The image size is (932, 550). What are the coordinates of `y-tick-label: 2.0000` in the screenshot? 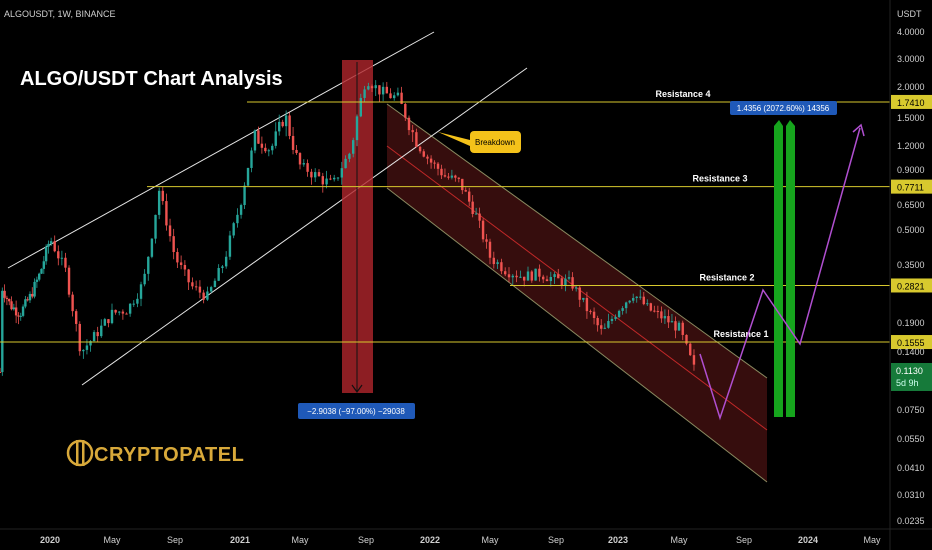 It's located at (911, 87).